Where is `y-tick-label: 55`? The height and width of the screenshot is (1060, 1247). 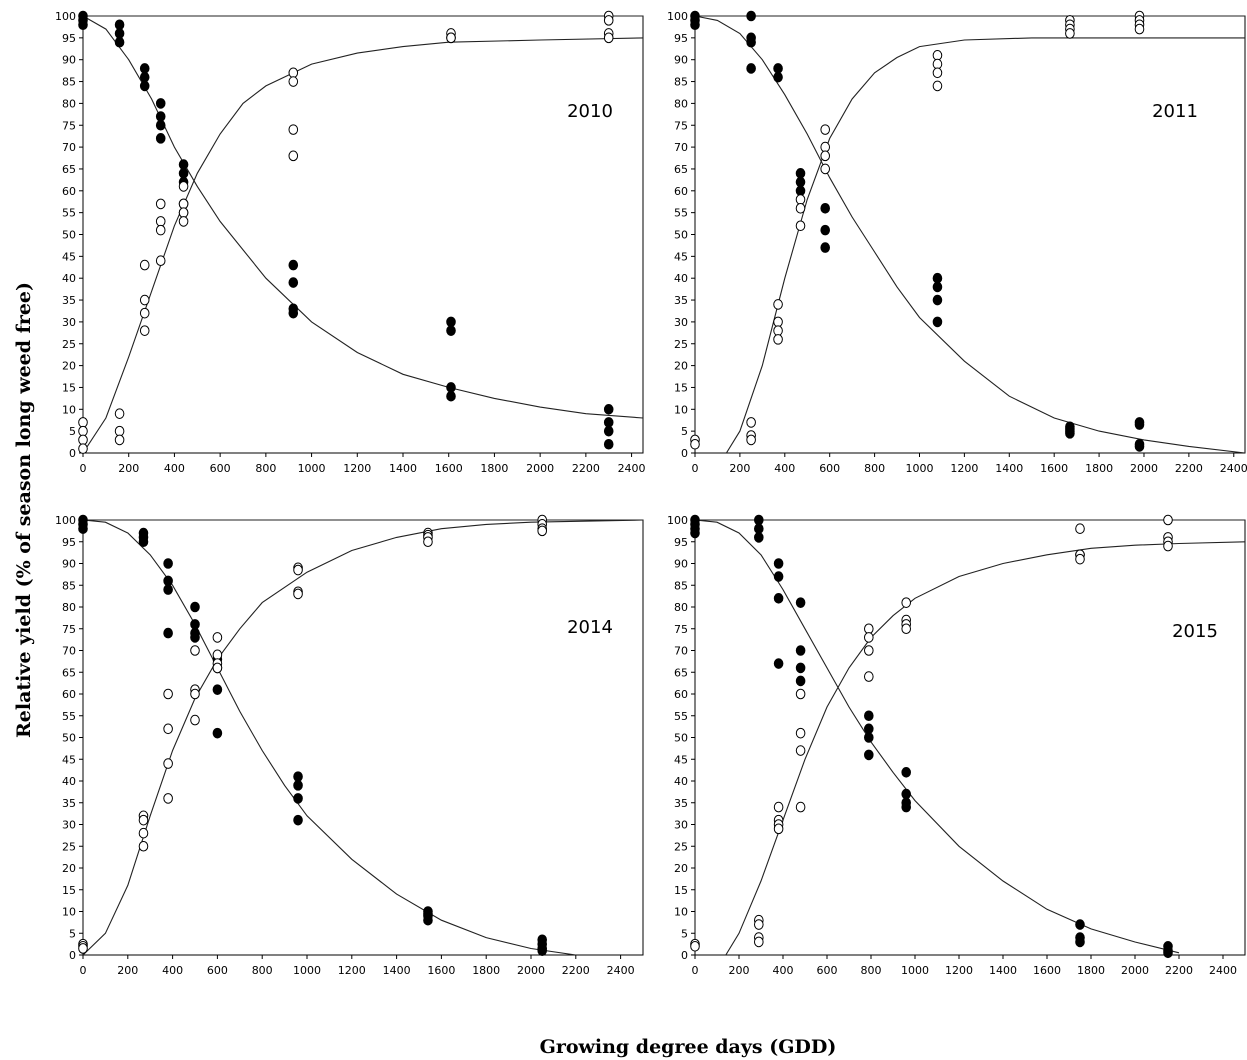
y-tick-label: 55 is located at coordinates (681, 213).